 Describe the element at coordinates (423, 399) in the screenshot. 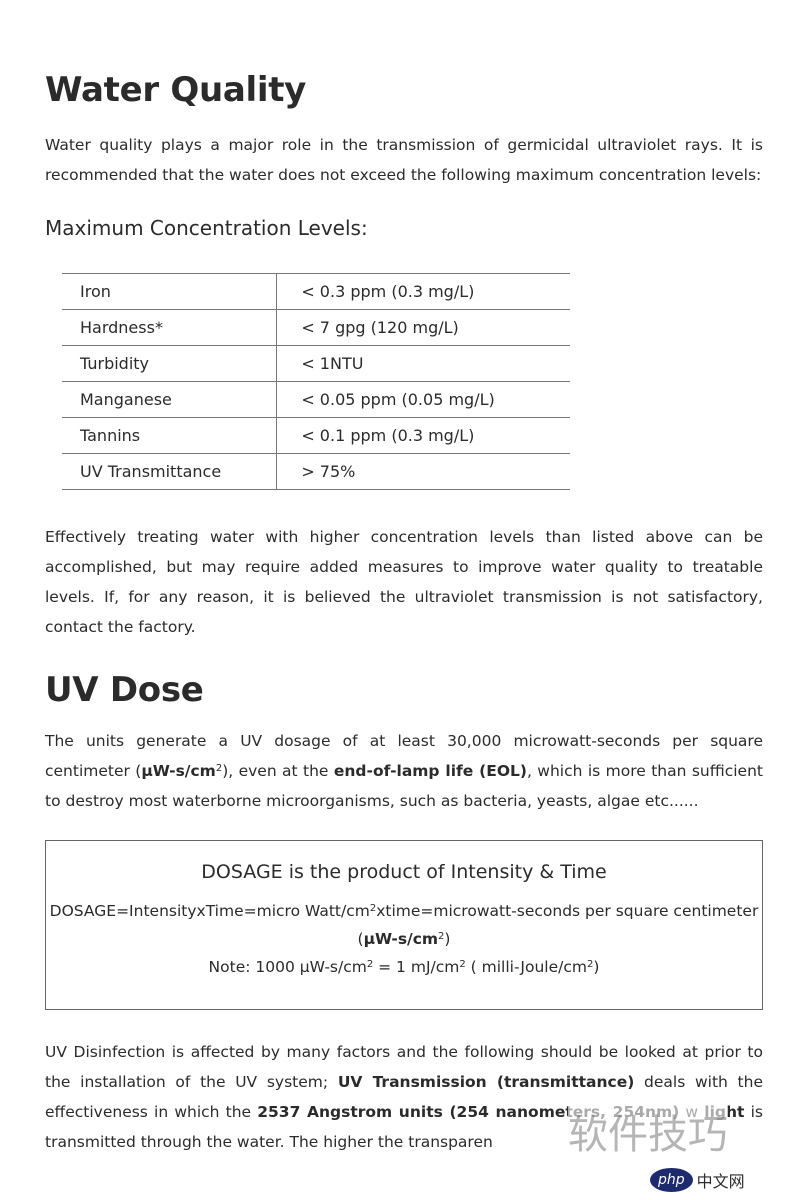

I see `limit: < 0.05 ppm (0.05 mg/L)` at that location.